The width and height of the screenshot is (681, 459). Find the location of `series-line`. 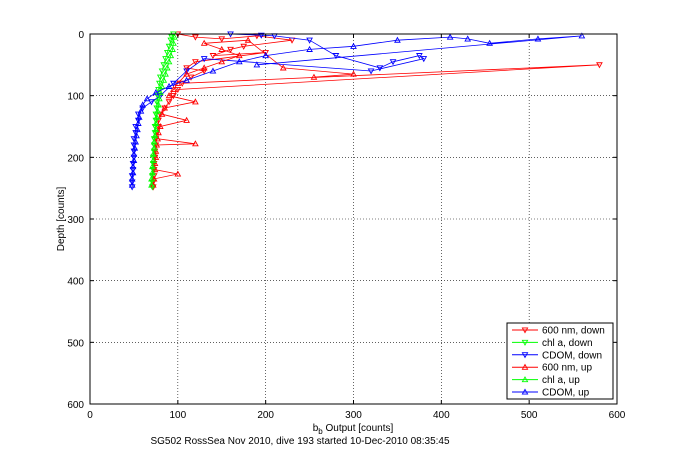

series-line is located at coordinates (163, 111).